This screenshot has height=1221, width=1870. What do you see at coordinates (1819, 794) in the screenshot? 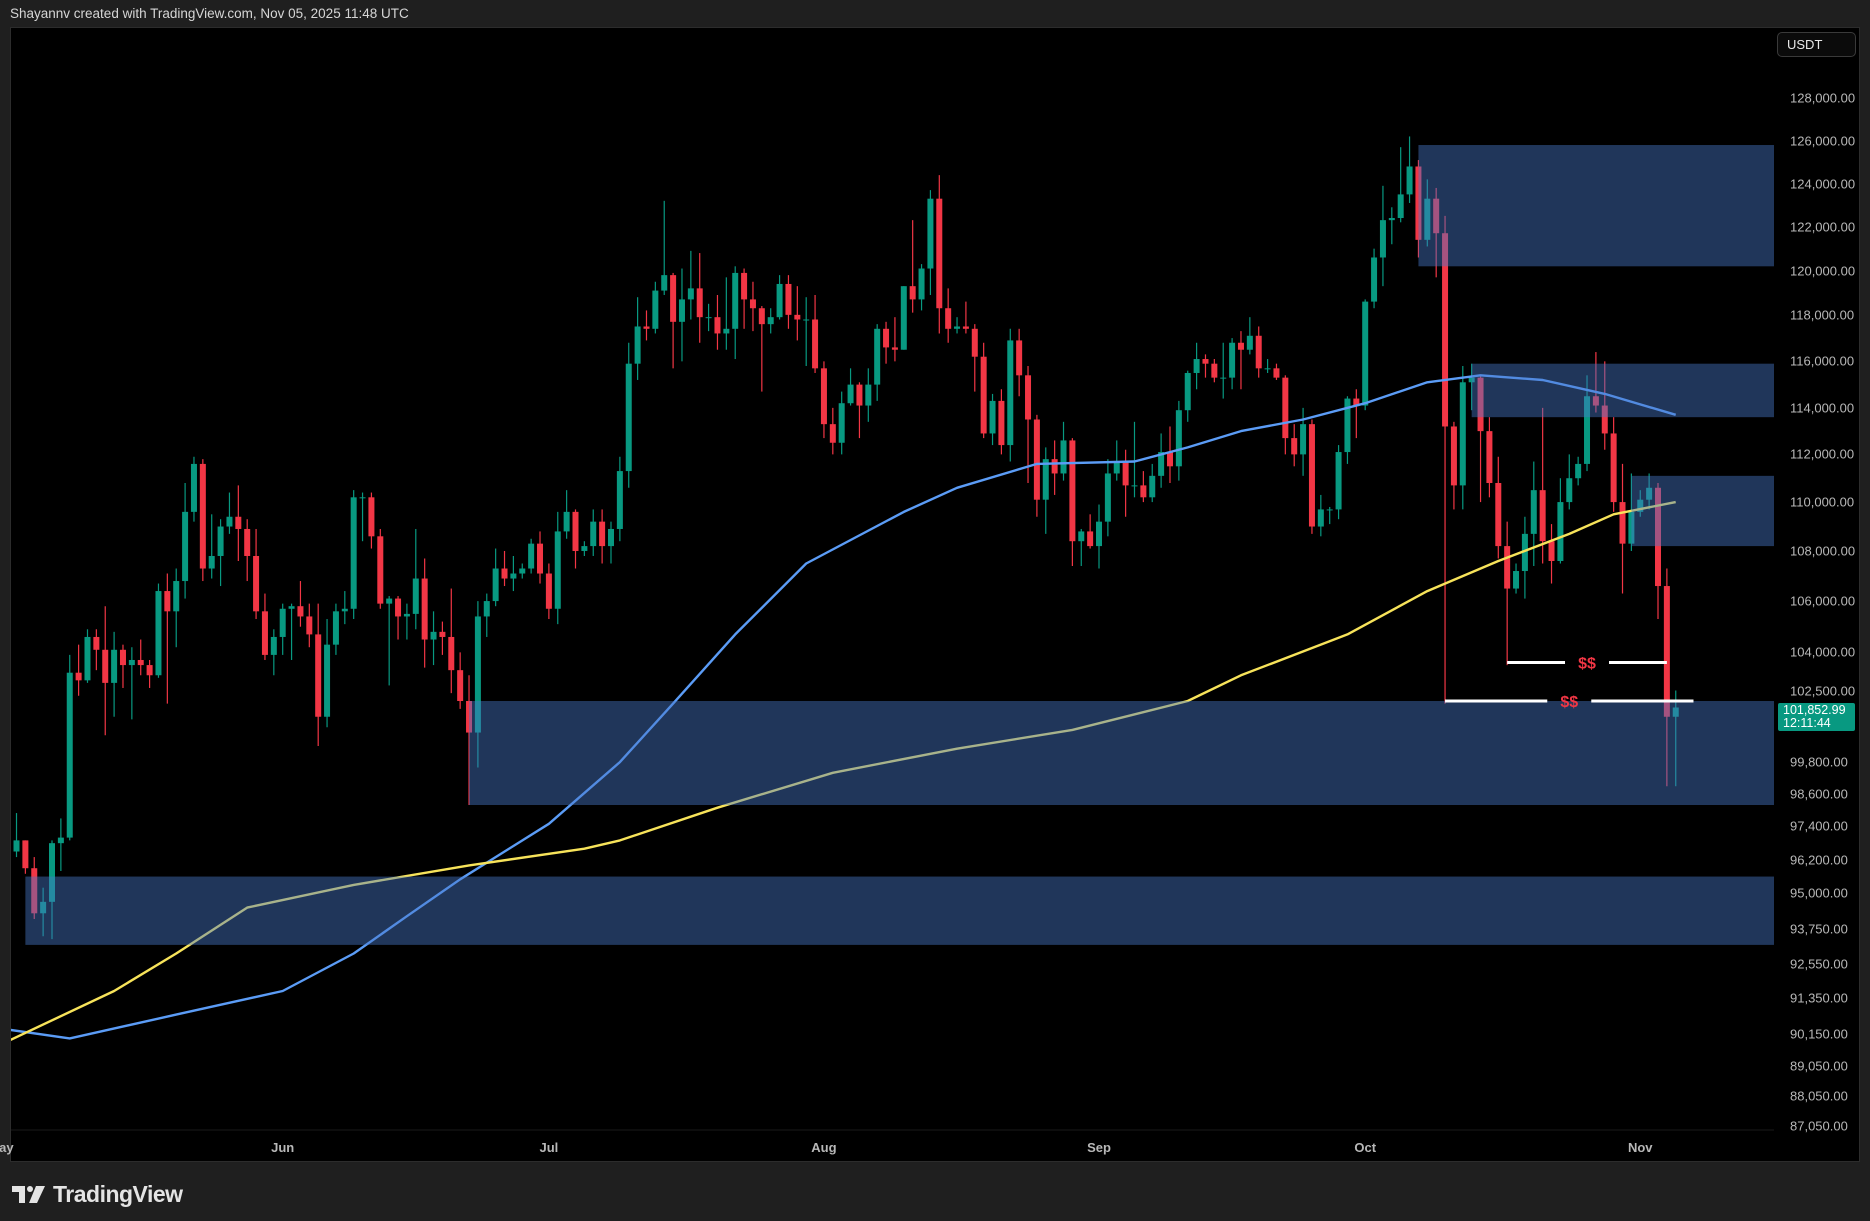
I see `price-tick-label: 98,600.00` at bounding box center [1819, 794].